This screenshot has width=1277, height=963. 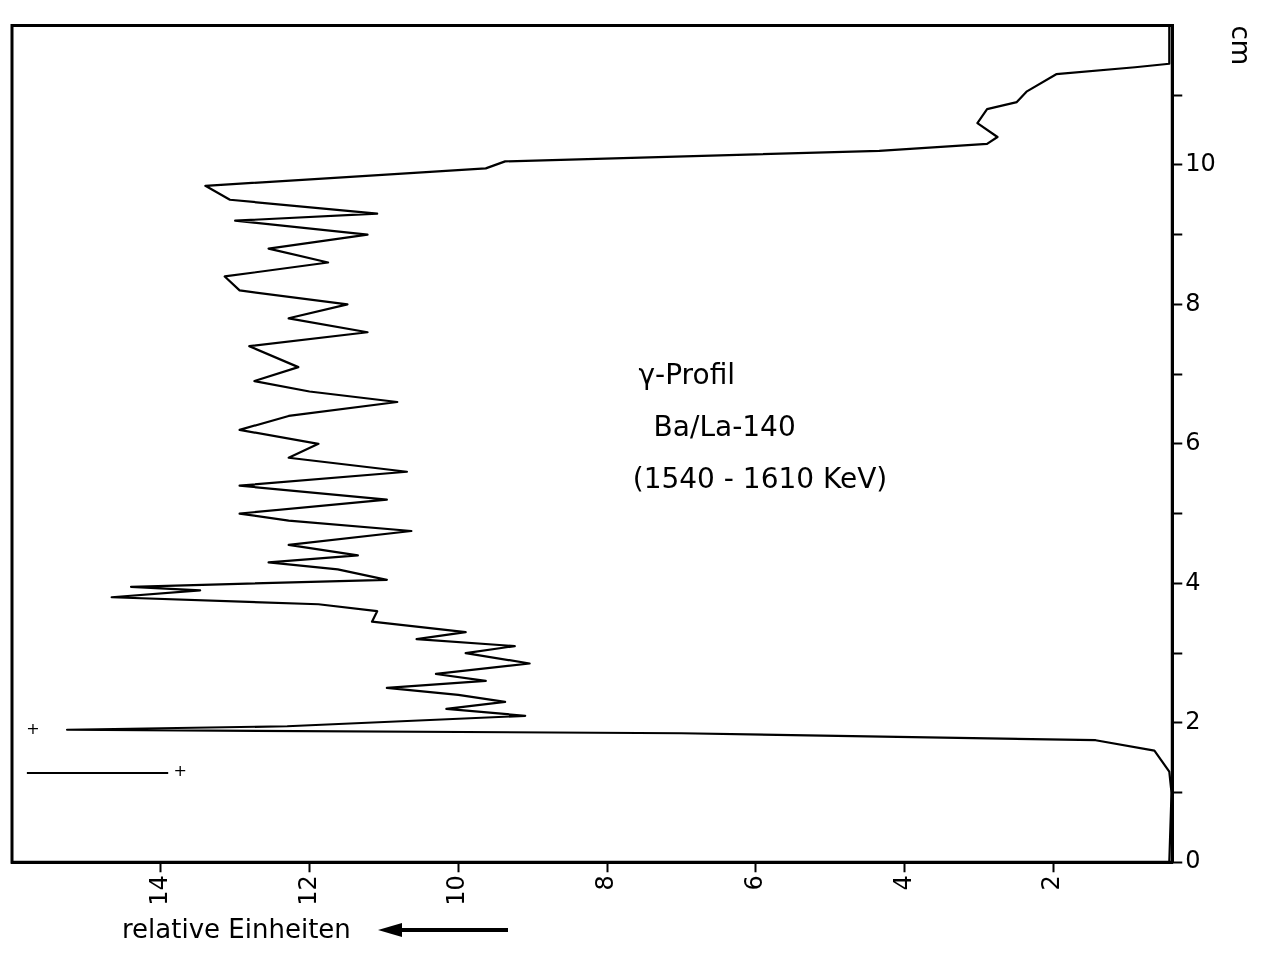 What do you see at coordinates (456, 890) in the screenshot?
I see `x-tick-label: 10` at bounding box center [456, 890].